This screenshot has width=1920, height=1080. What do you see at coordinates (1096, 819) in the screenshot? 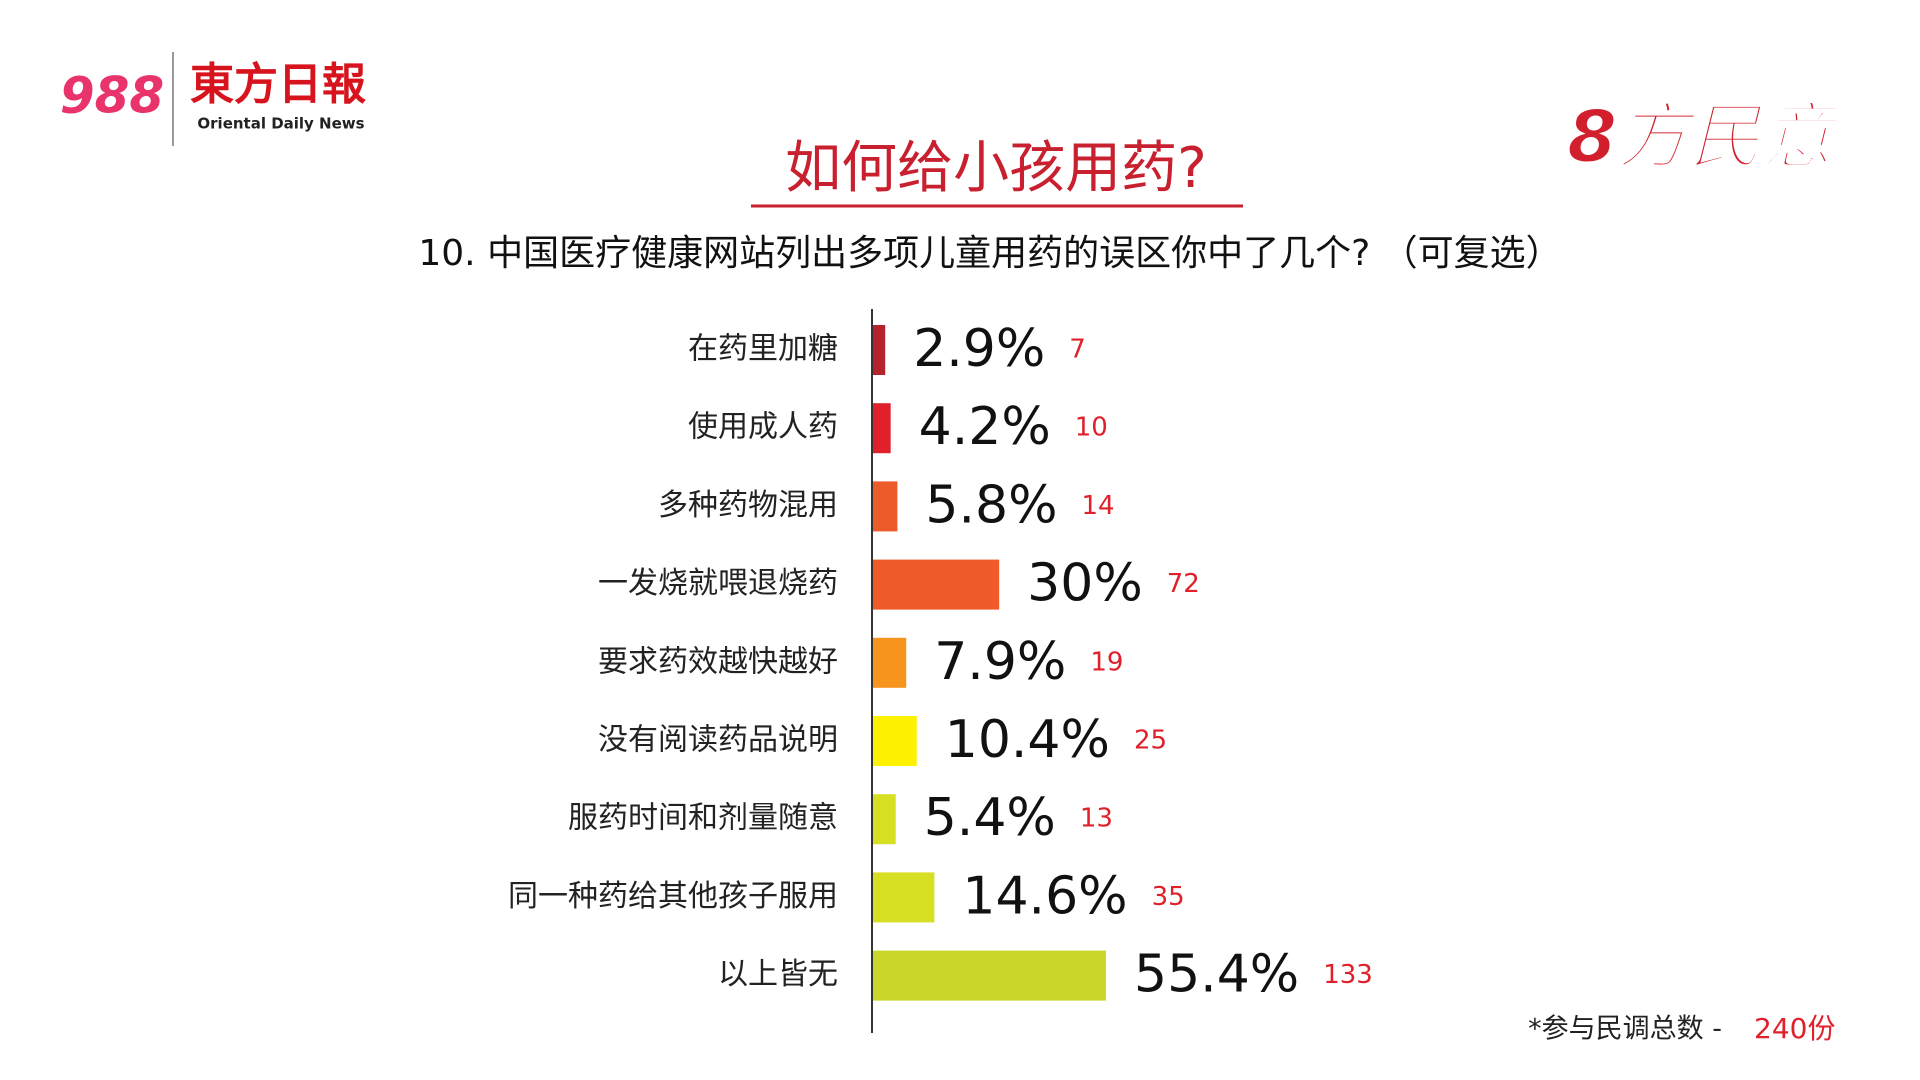
I see `count-label: 13` at bounding box center [1096, 819].